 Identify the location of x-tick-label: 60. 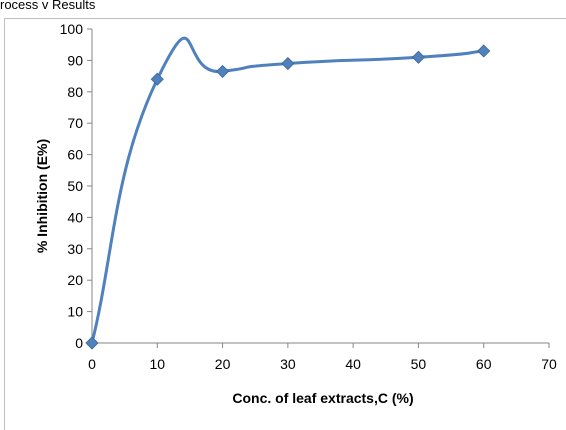
(484, 364).